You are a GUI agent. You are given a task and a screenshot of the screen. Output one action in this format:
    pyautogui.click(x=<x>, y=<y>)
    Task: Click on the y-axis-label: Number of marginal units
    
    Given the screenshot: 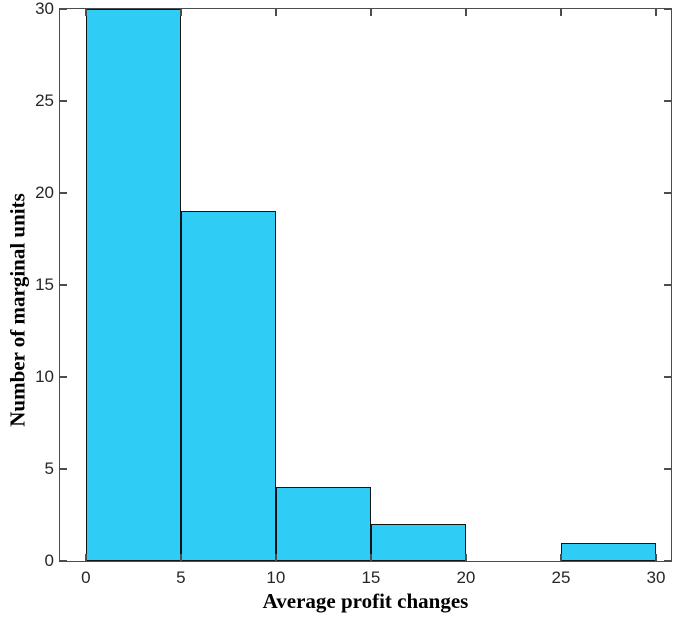 What is the action you would take?
    pyautogui.click(x=17, y=310)
    